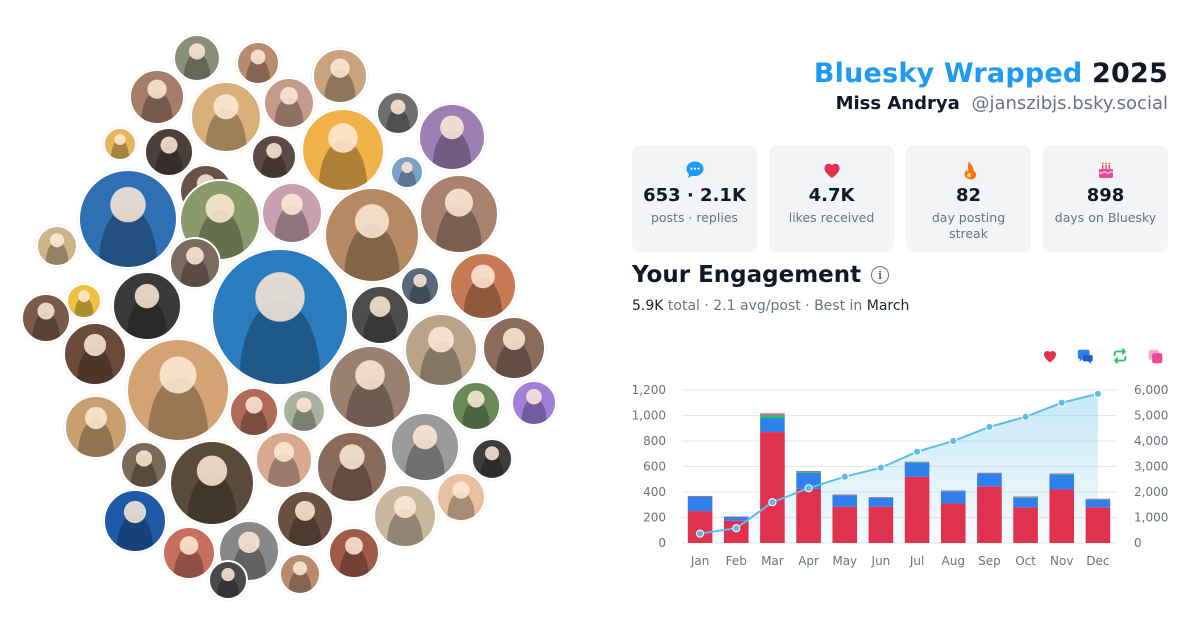 Image resolution: width=1200 pixels, height=630 pixels. Describe the element at coordinates (1069, 103) in the screenshot. I see `profile-handle: @janszibjs.bsky.social` at that location.